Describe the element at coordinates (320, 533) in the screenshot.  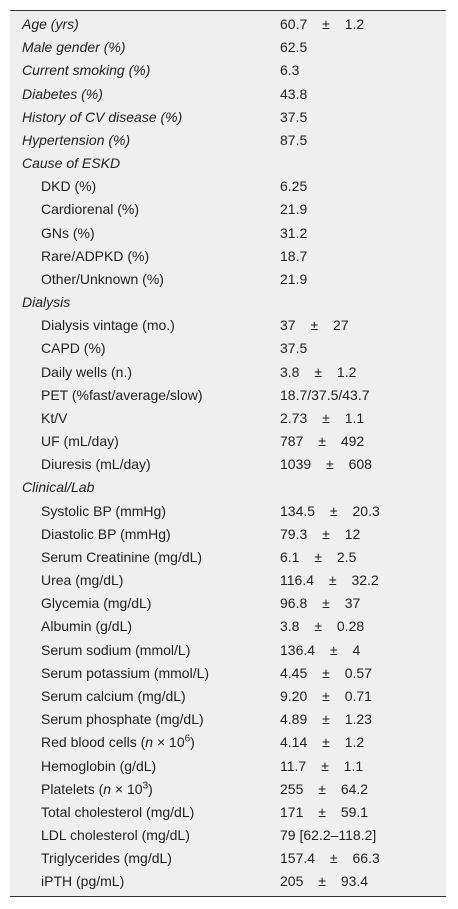
I see `row-value: 79.3 ± 12` at that location.